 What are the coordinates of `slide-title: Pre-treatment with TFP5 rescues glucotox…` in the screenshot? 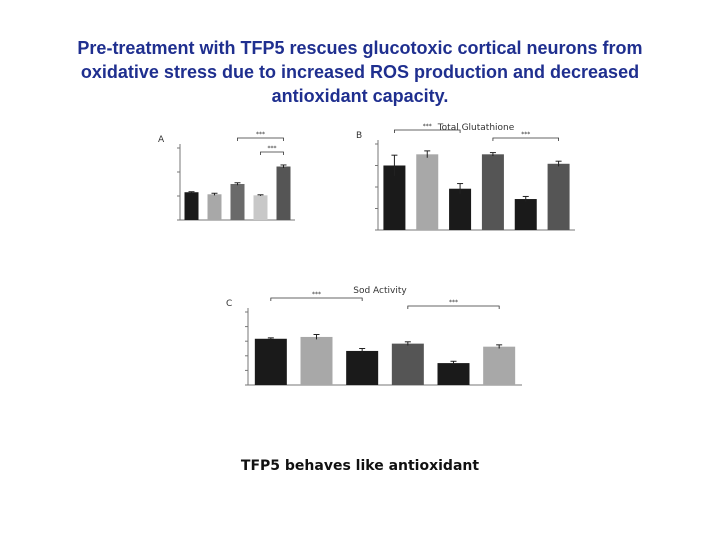 It's located at (360, 72).